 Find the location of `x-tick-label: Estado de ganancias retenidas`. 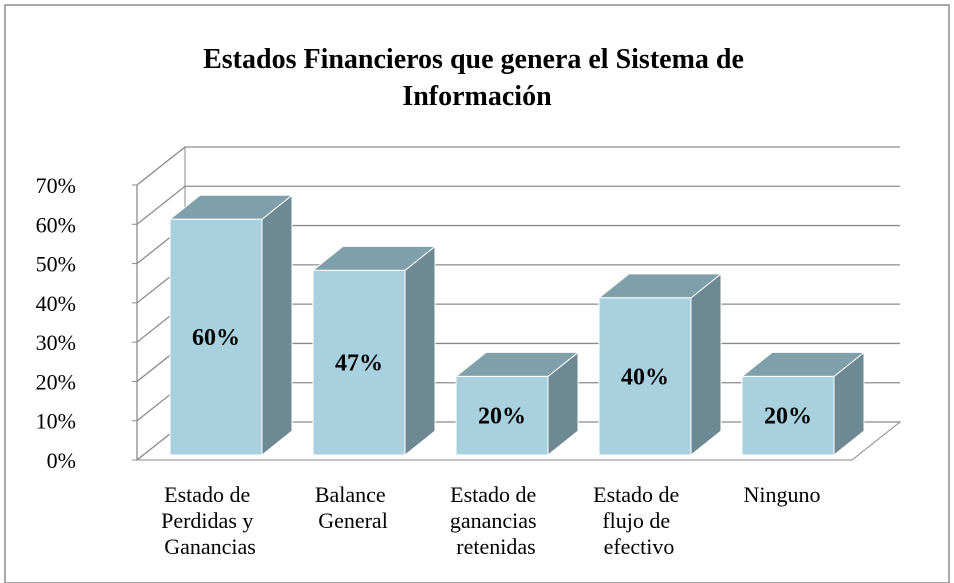

x-tick-label: Estado de ganancias retenidas is located at coordinates (496, 520).